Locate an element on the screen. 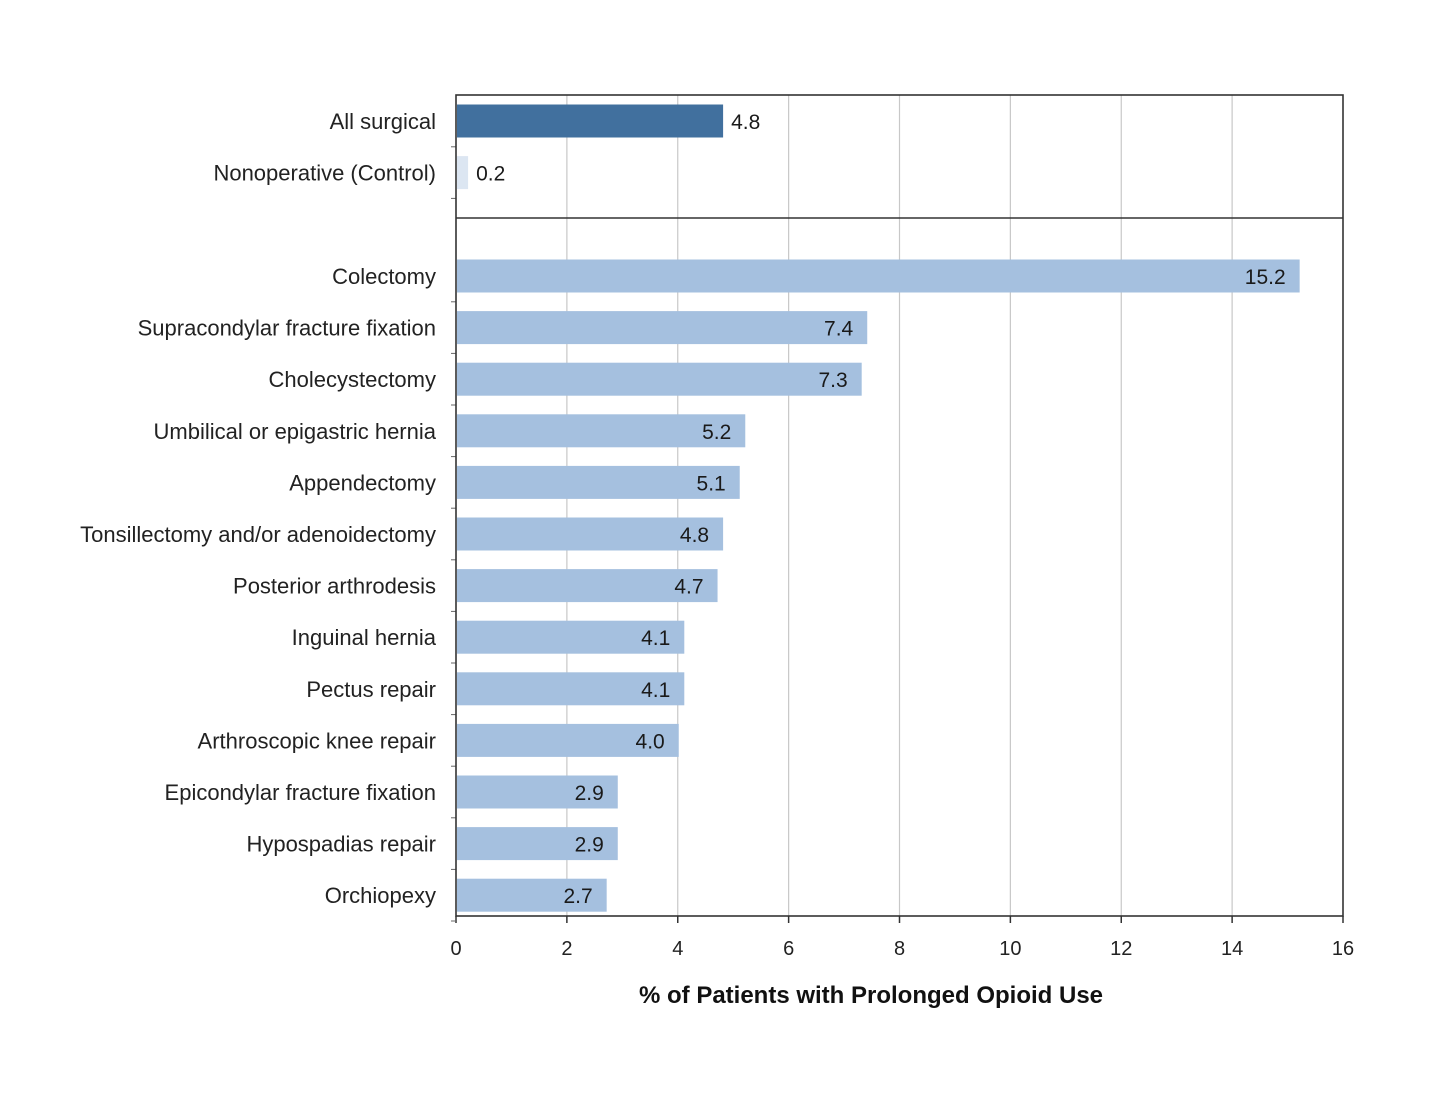  bar-pectus-repair is located at coordinates (571, 689).